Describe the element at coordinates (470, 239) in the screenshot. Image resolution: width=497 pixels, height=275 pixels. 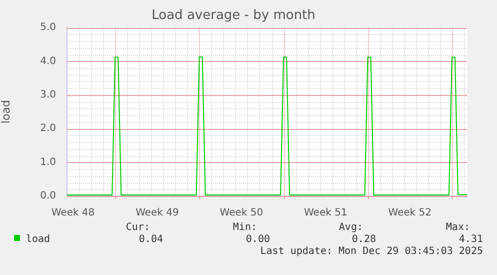
I see `text: 4.31` at that location.